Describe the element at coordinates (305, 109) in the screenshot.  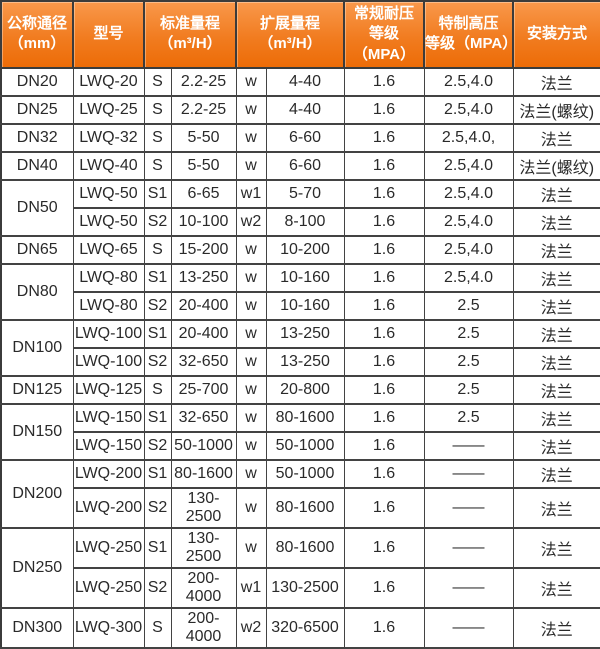
I see `cell-ext-range: 4-40` at that location.